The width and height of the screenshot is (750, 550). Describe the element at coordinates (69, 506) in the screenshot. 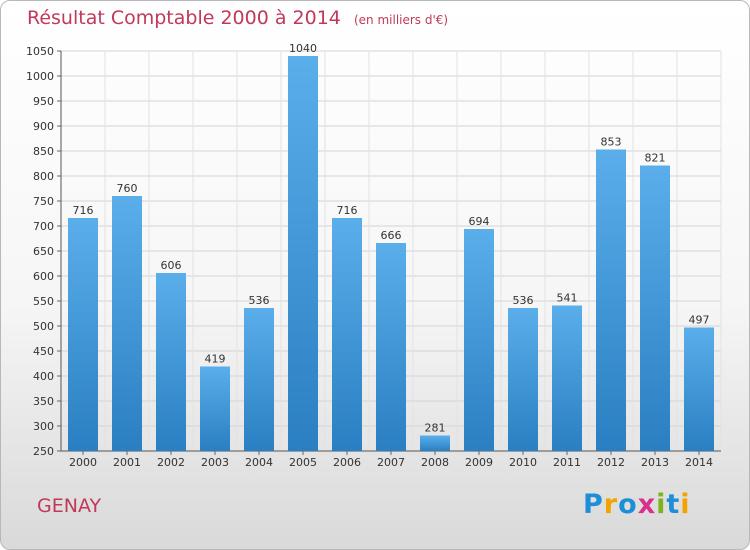

I see `commune-name: GENAY` at that location.